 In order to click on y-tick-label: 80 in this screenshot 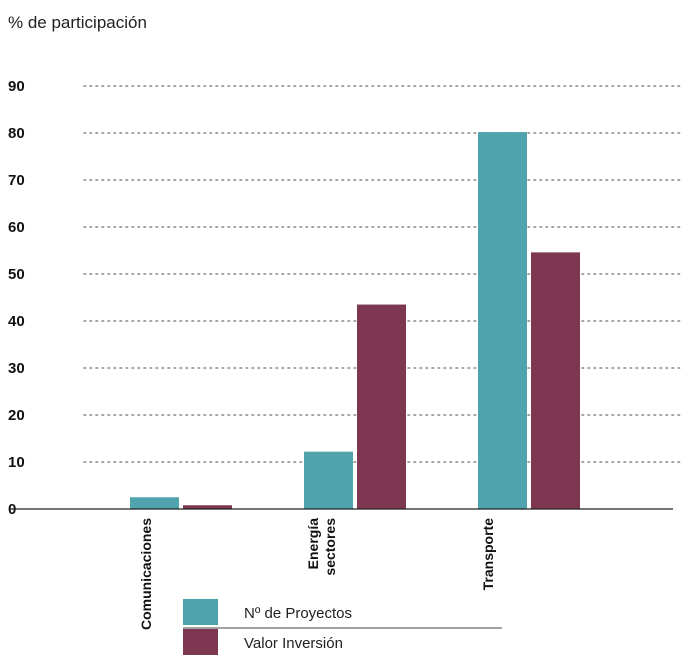, I will do `click(16, 133)`.